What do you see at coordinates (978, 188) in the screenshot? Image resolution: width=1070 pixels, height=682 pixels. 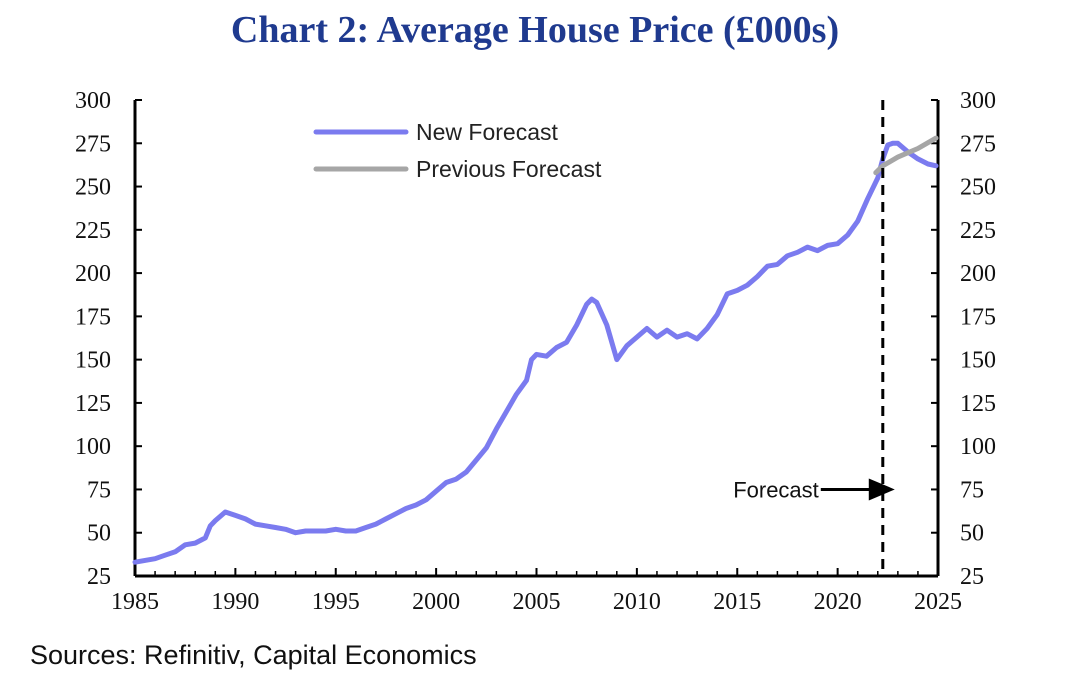 I see `y-tick-label-right: 250` at bounding box center [978, 188].